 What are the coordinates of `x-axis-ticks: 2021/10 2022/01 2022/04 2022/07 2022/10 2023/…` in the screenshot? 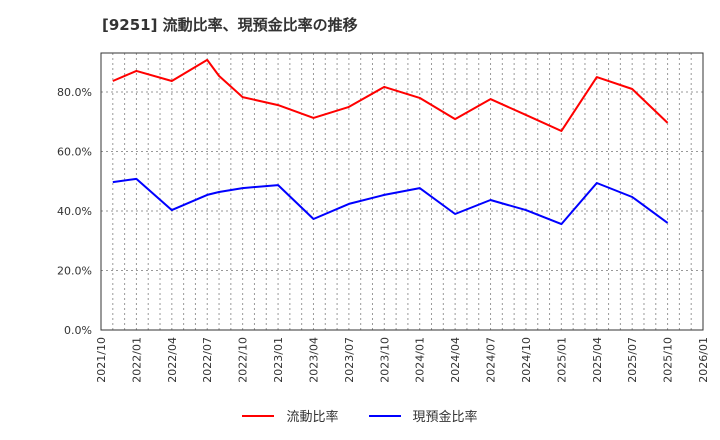 It's located at (402, 360).